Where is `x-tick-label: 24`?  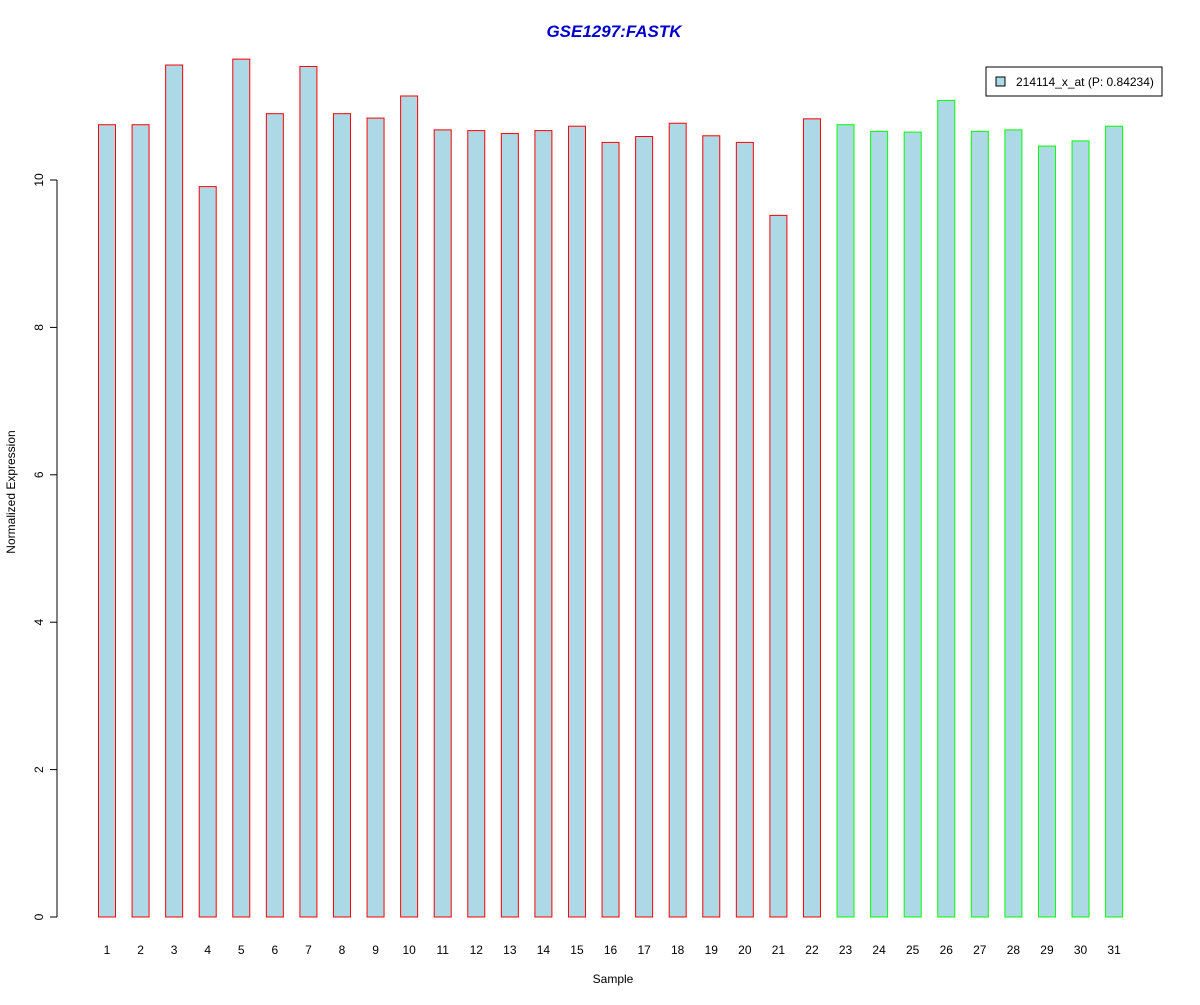
x-tick-label: 24 is located at coordinates (879, 950).